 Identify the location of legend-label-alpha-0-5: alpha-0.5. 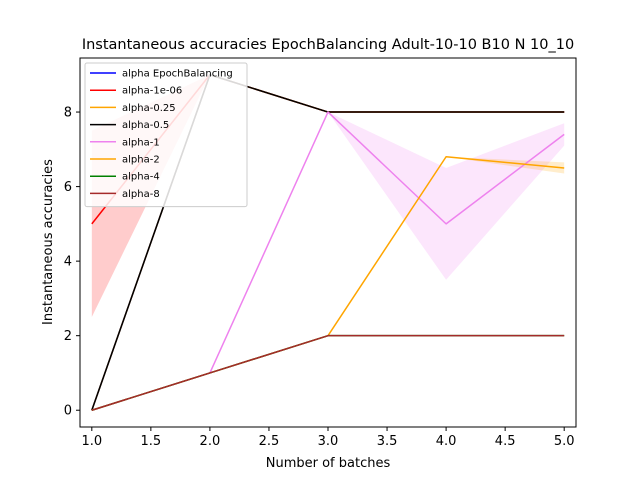
(145, 125).